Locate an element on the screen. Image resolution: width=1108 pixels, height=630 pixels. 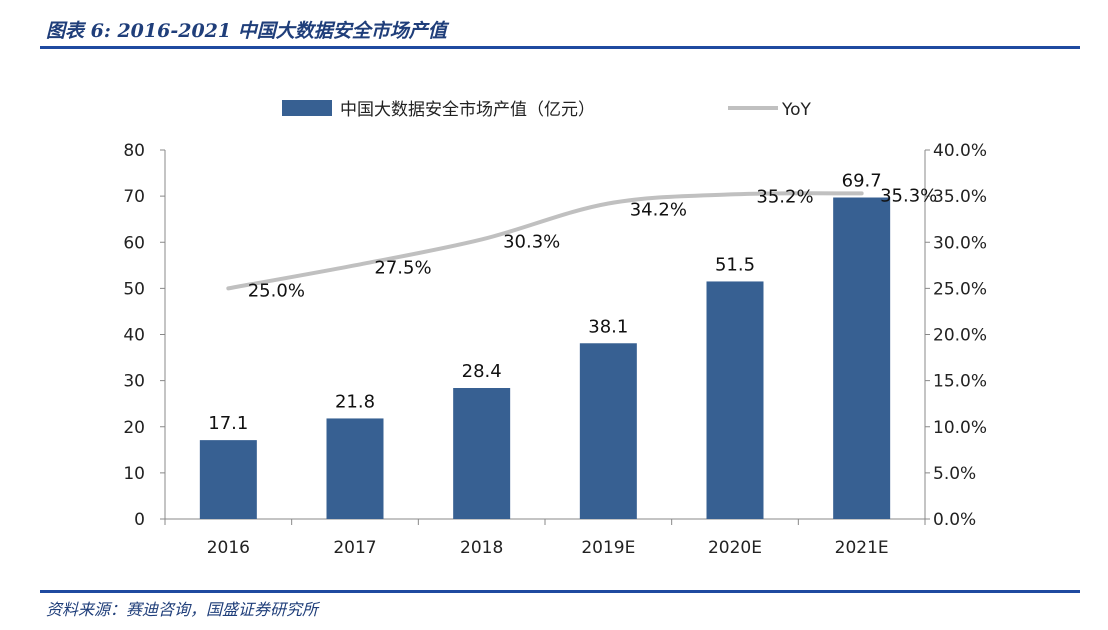
x-axis-tick-label: 2021E is located at coordinates (862, 548).